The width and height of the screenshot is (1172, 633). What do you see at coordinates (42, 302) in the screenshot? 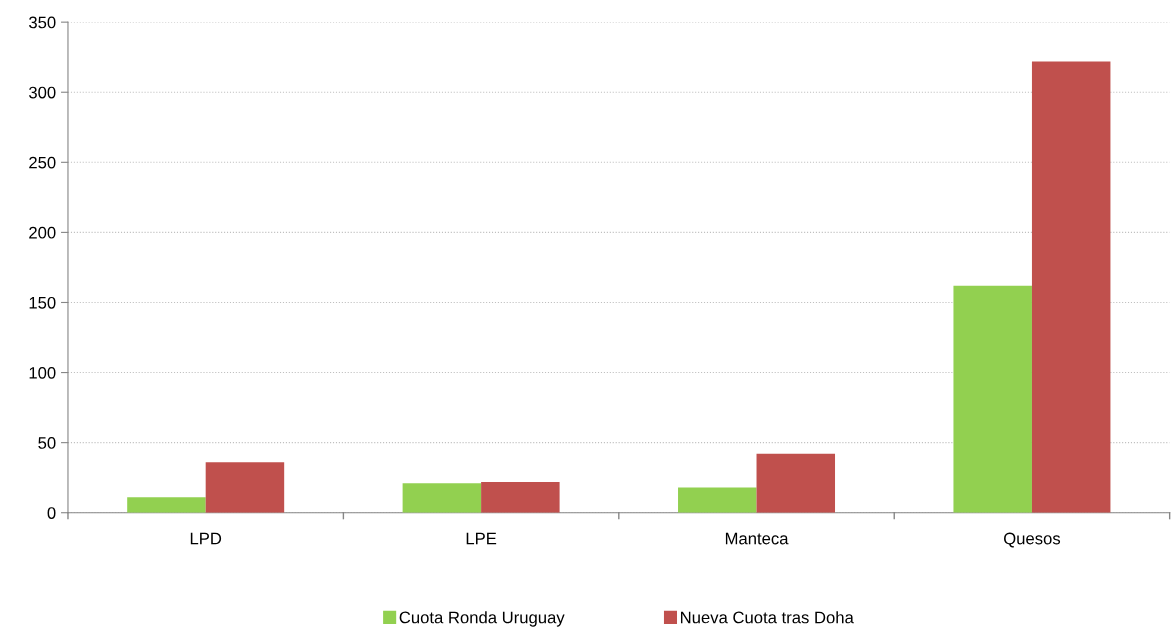
I see `y-tick-label: 150` at bounding box center [42, 302].